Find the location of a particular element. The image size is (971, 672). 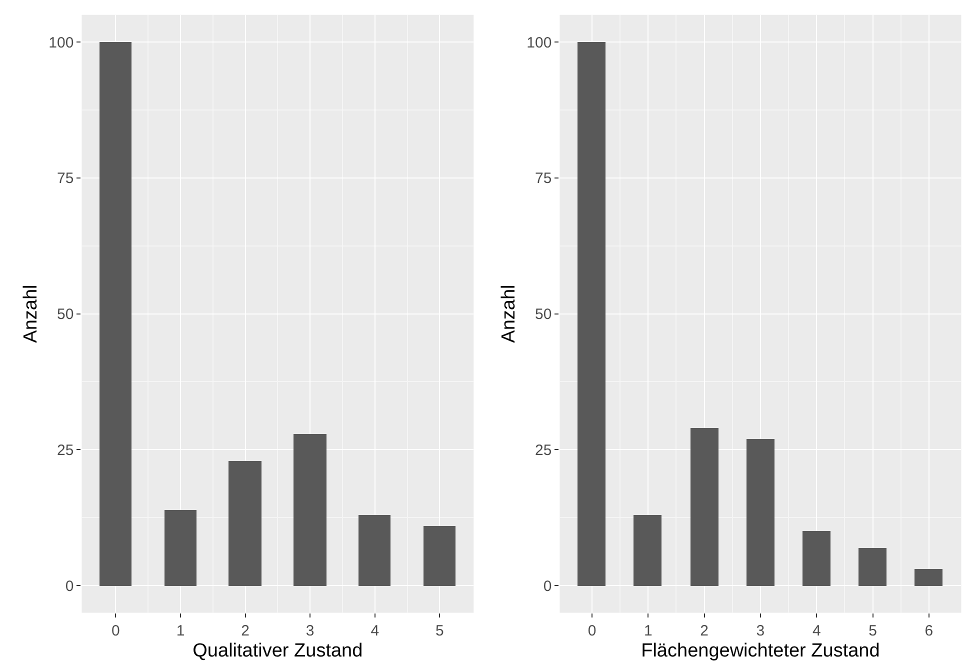

x-axis-title: Qualitativer Zustand is located at coordinates (277, 651).